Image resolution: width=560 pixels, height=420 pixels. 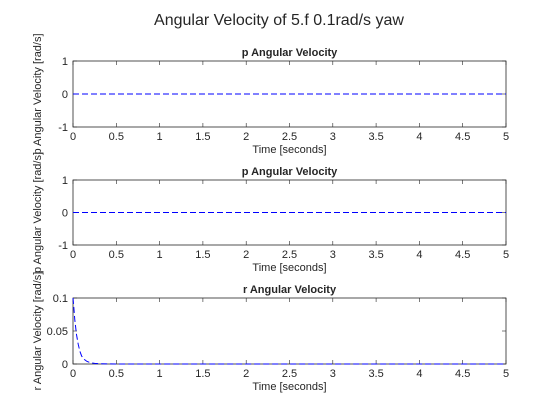 I want to click on plot-area, so click(x=289, y=331).